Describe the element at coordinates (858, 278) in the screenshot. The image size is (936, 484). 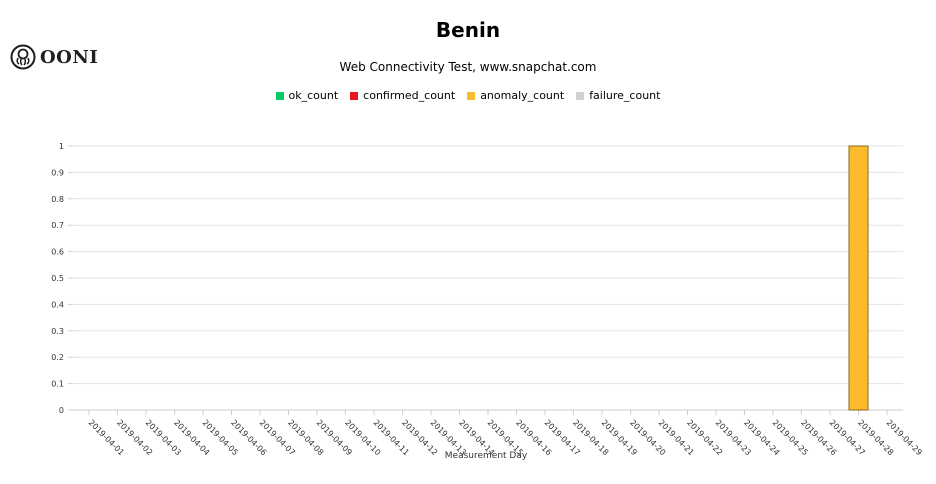
I see `bar-anomaly_count` at that location.